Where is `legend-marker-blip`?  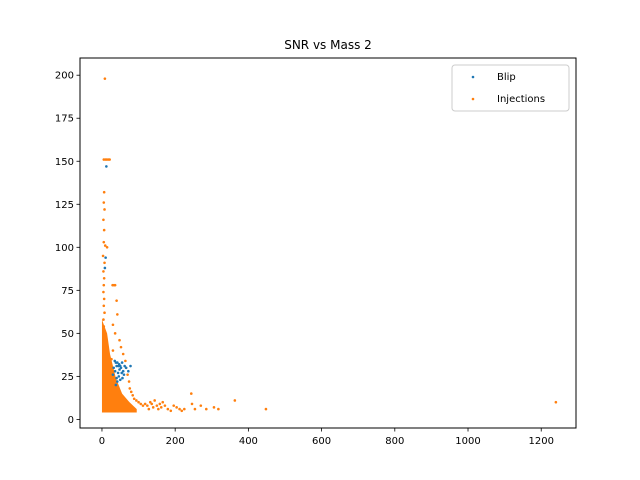 legend-marker-blip is located at coordinates (473, 77).